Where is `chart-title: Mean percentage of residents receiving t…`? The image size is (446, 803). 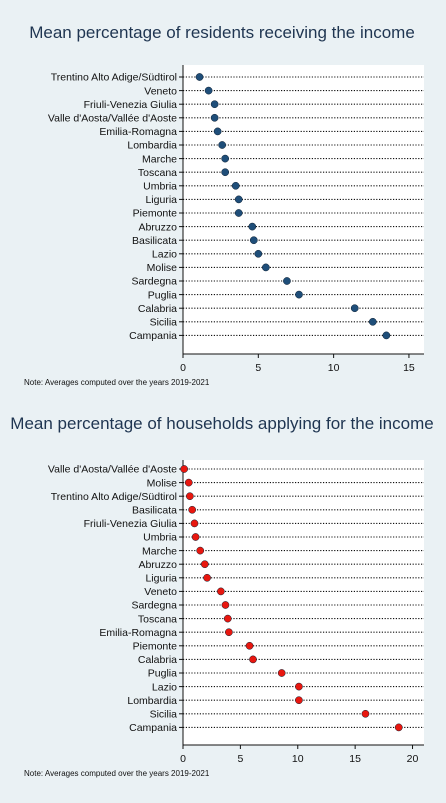
chart-title: Mean percentage of residents receiving t… is located at coordinates (222, 32).